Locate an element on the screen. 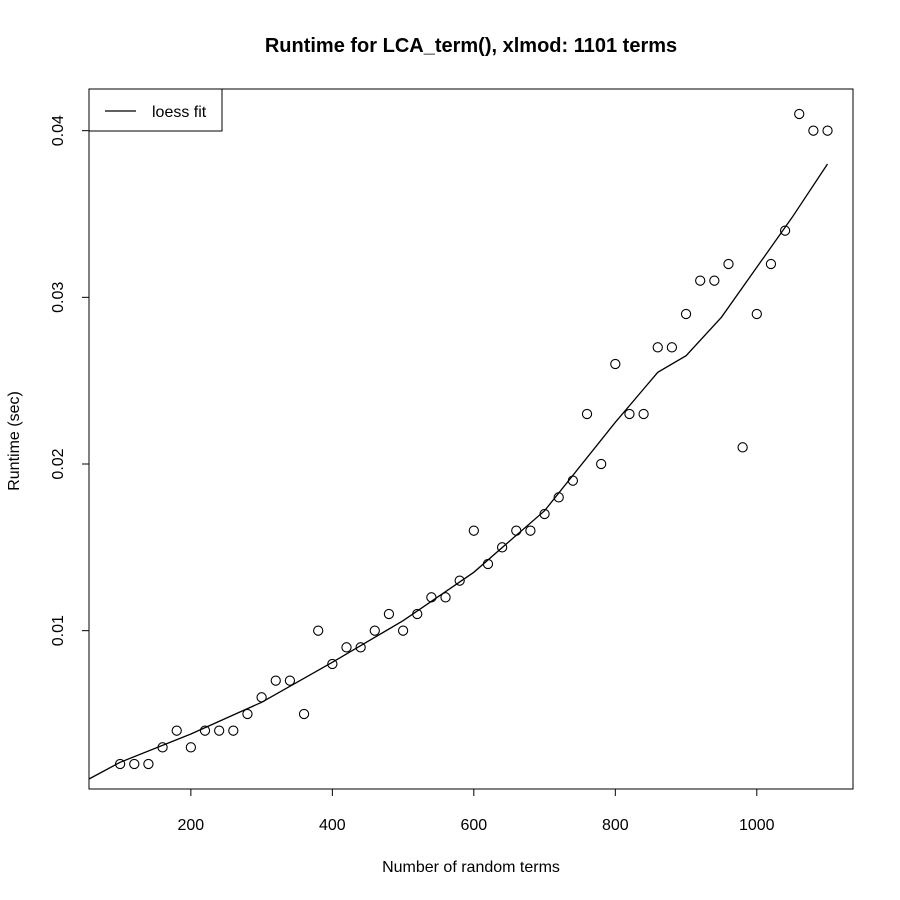 This screenshot has width=900, height=900. legend: loess fit is located at coordinates (155, 110).